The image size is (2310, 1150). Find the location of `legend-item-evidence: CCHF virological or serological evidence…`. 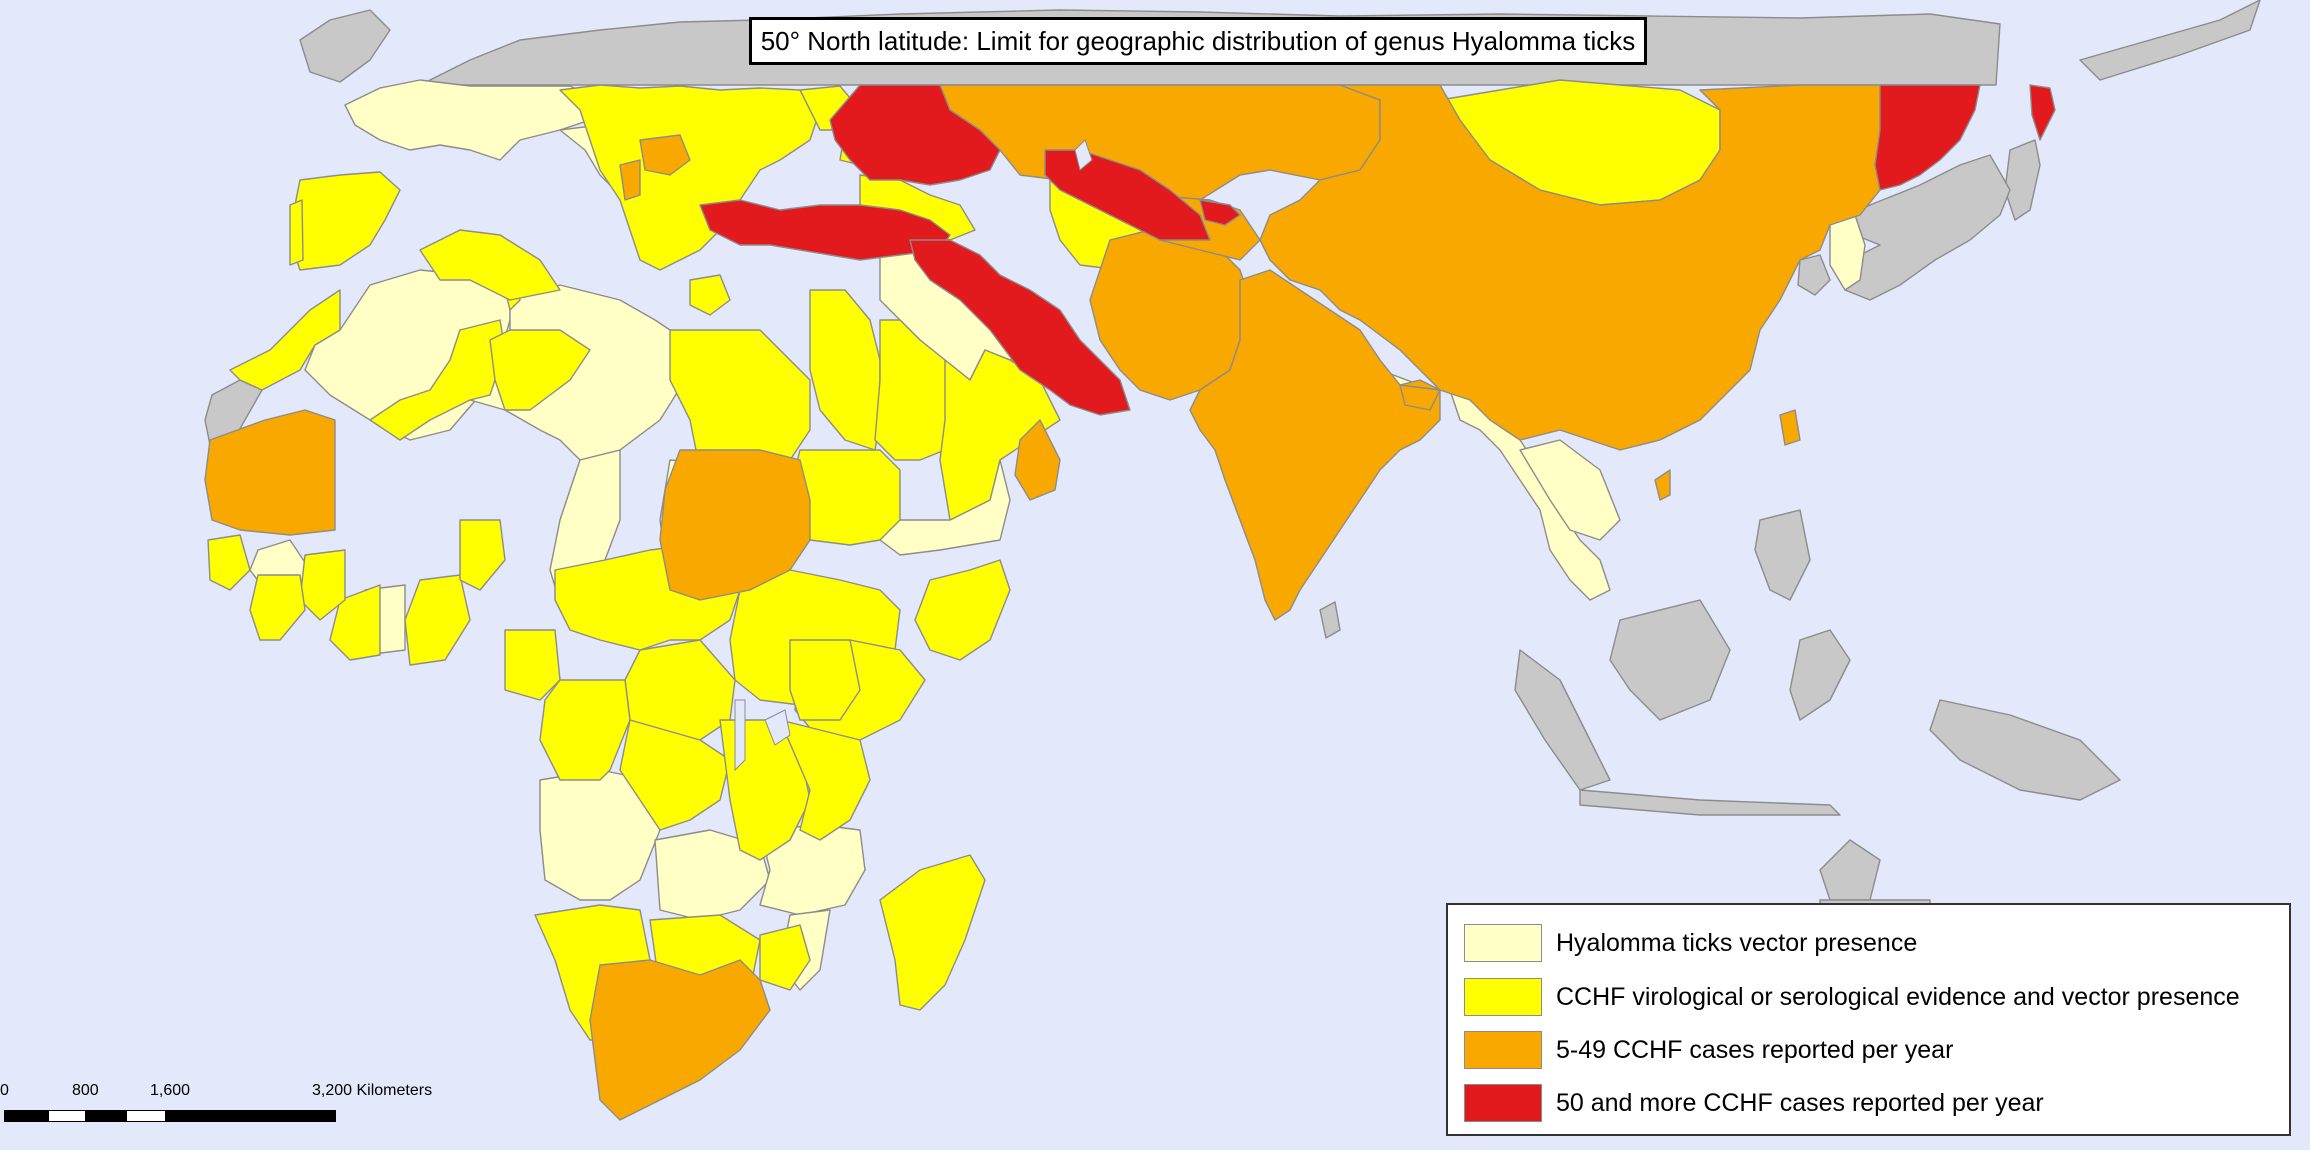

legend-item-evidence: CCHF virological or serological evidence… is located at coordinates (1852, 997).